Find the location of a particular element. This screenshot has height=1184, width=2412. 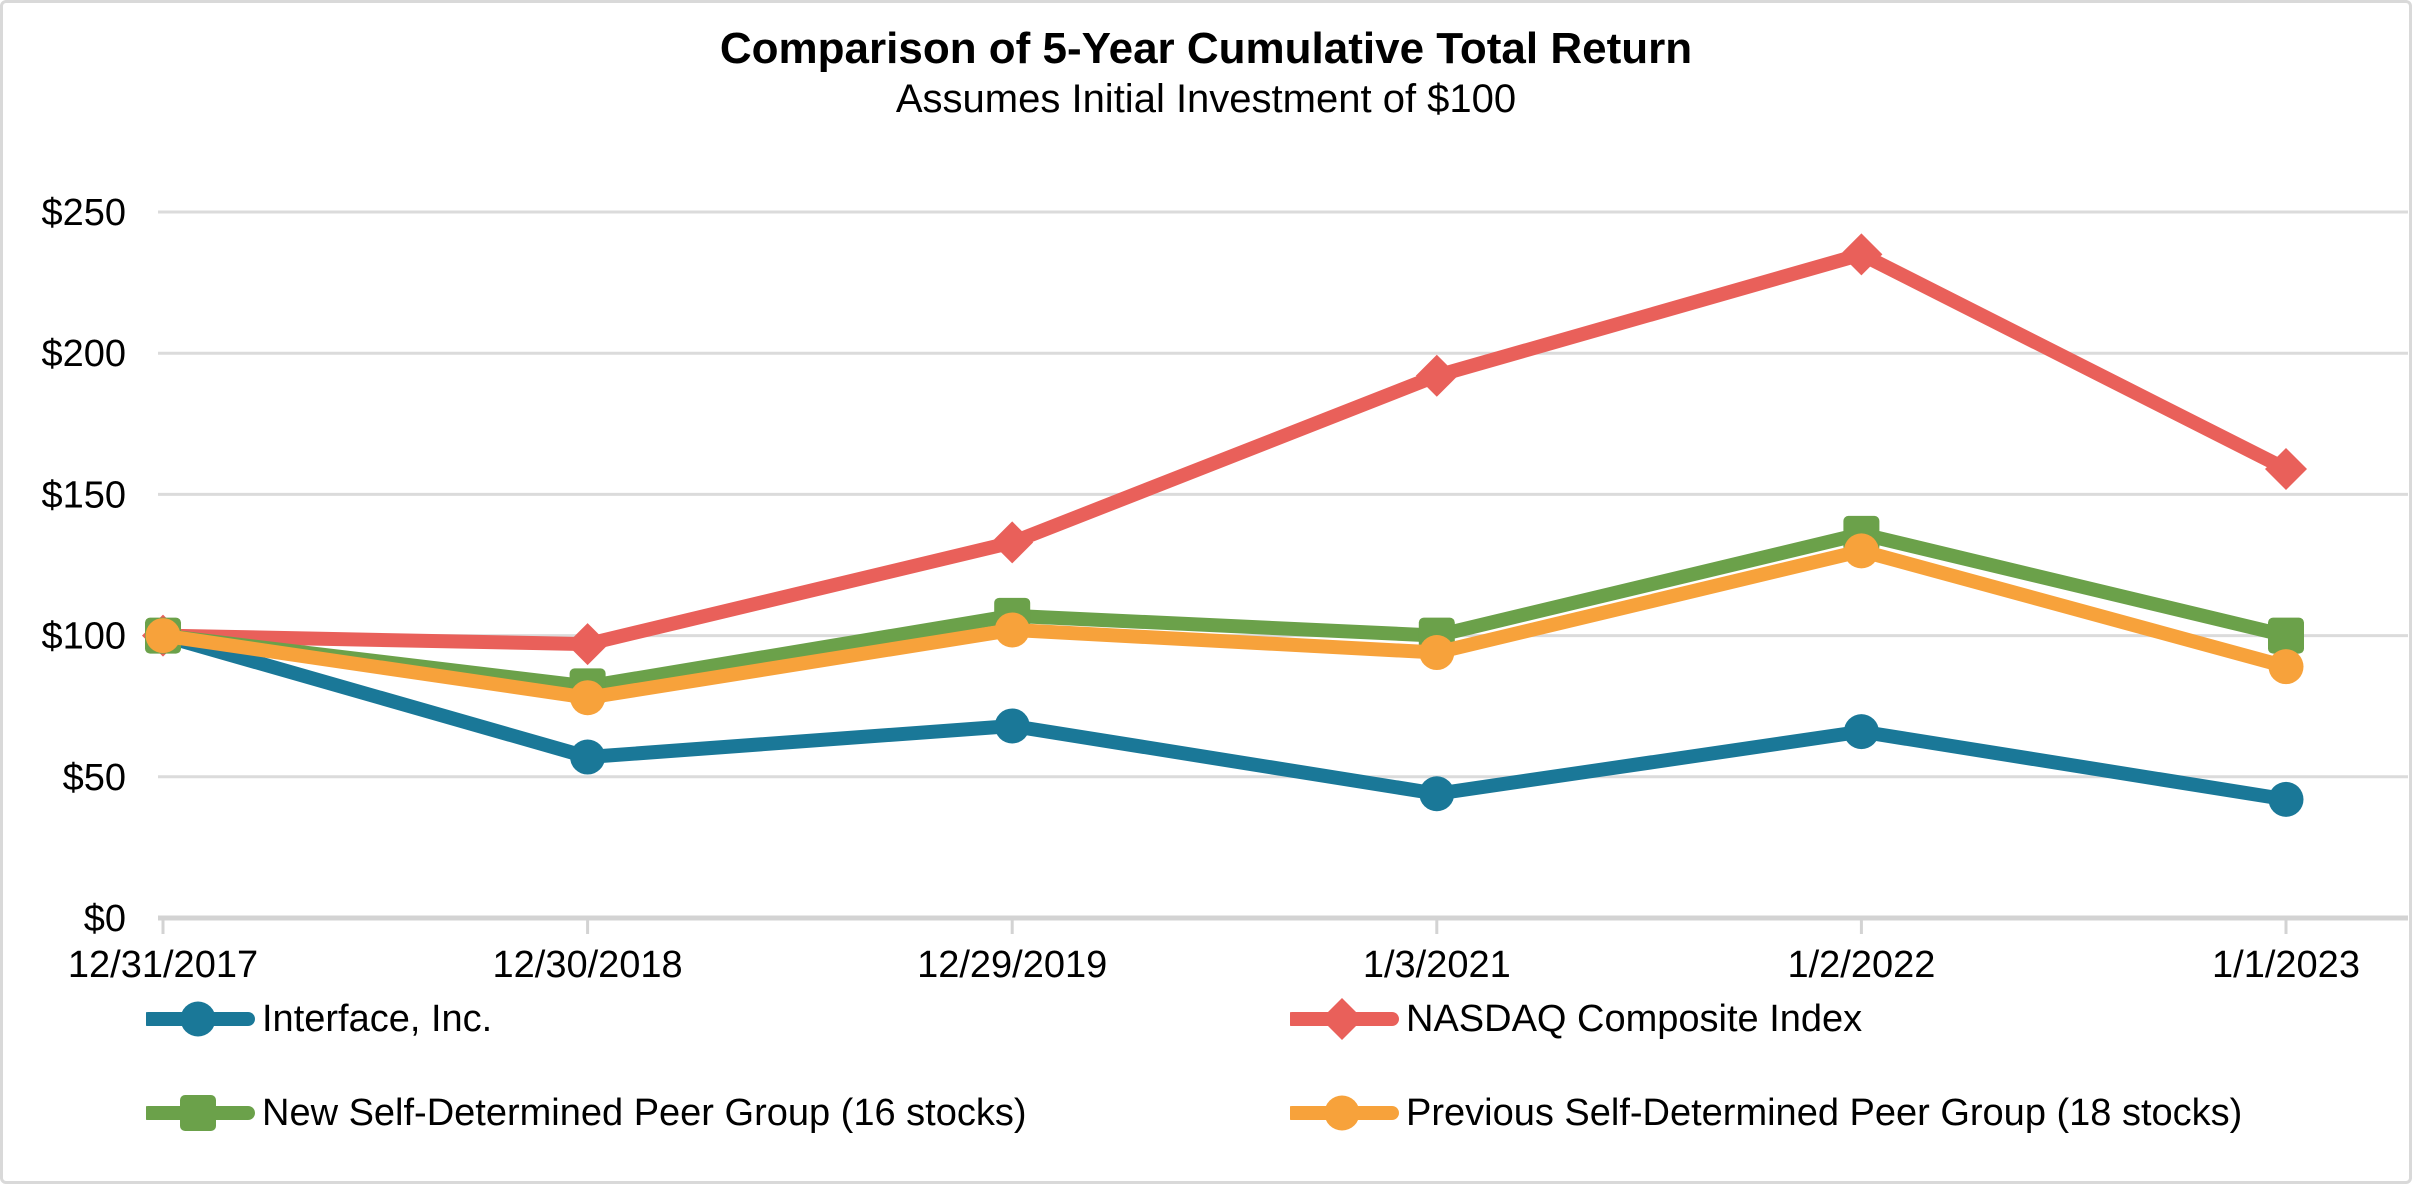

y-axis-label: $0 is located at coordinates (105, 919).